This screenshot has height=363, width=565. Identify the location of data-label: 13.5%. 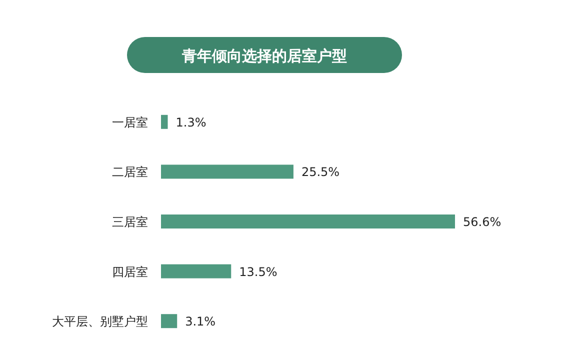
(258, 271).